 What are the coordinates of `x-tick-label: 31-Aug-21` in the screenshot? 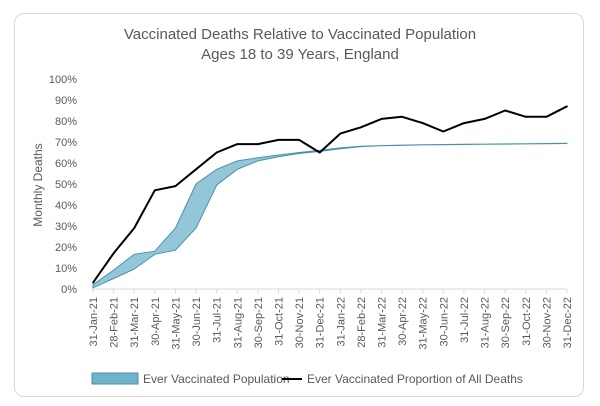 It's located at (238, 322).